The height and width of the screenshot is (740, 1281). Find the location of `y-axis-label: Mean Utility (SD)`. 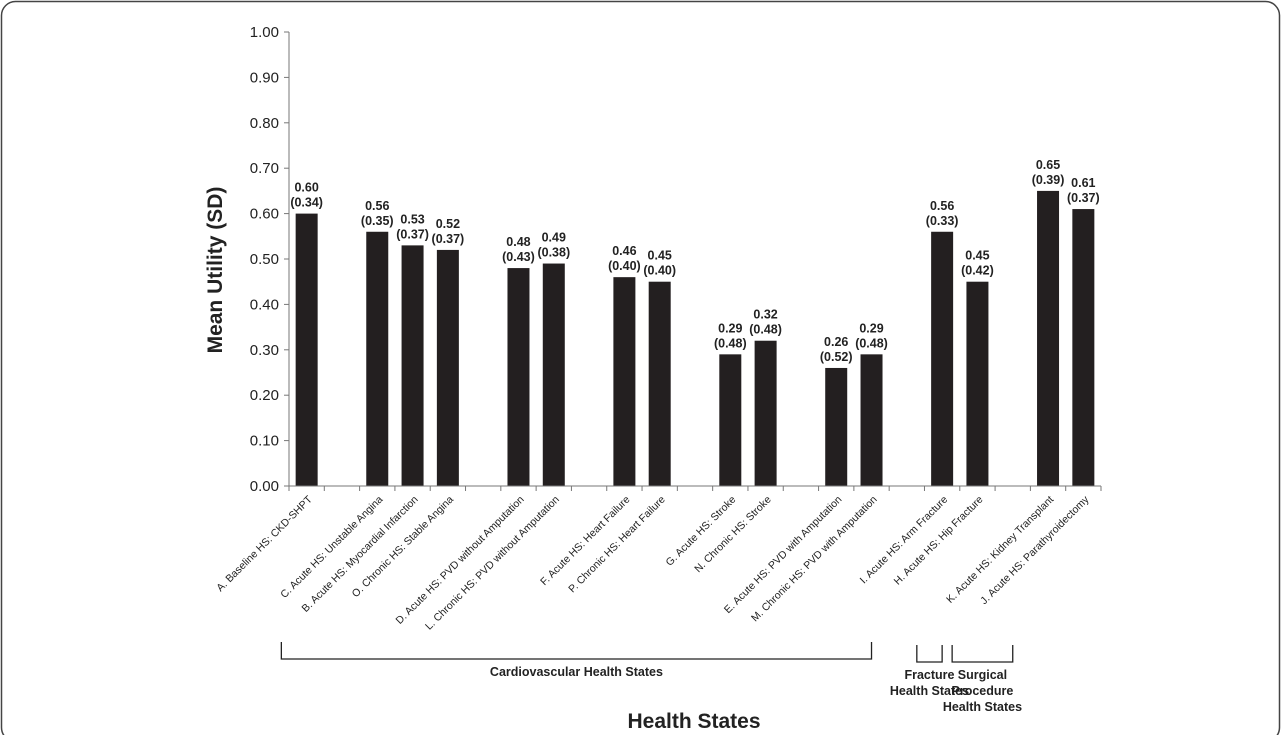

y-axis-label: Mean Utility (SD) is located at coordinates (215, 270).